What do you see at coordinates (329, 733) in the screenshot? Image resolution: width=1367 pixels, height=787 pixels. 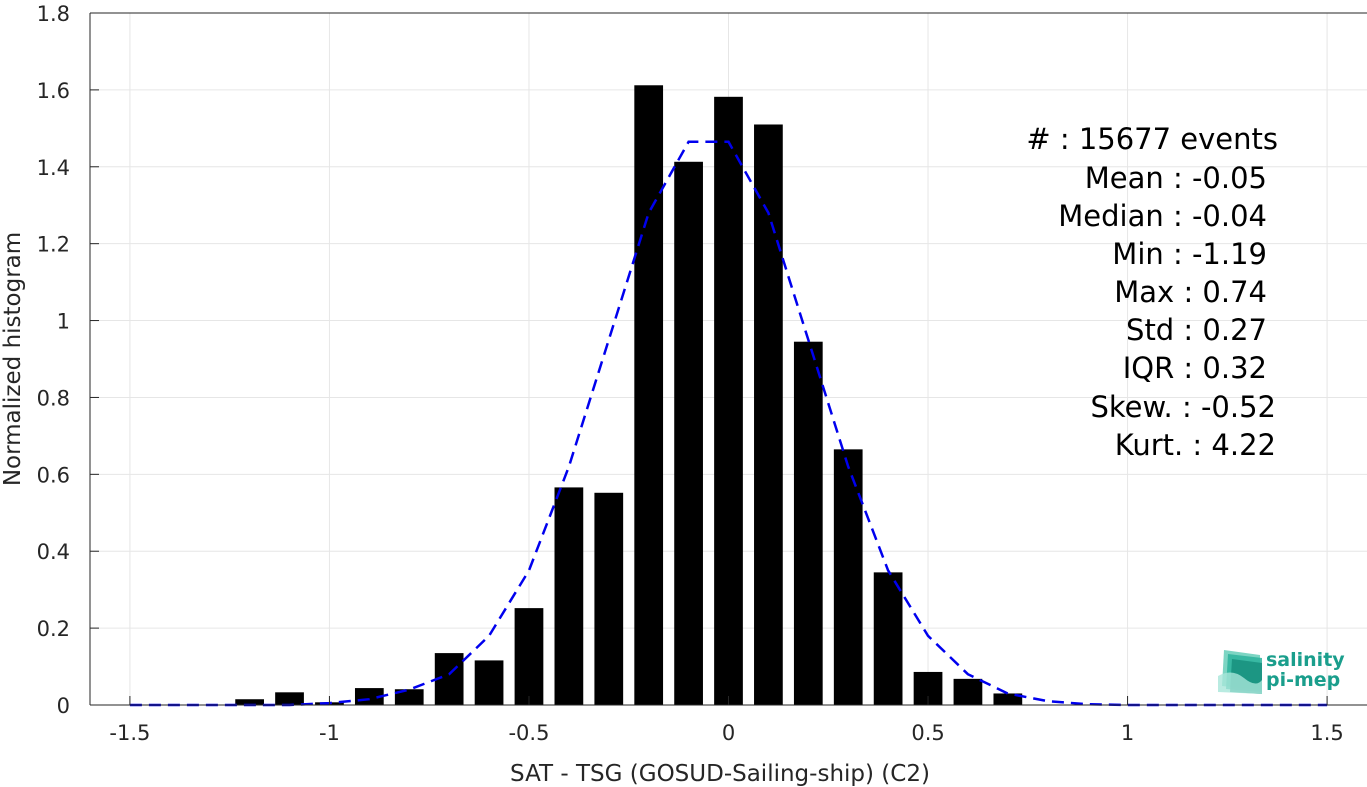 I see `x-tick-label: -1` at bounding box center [329, 733].